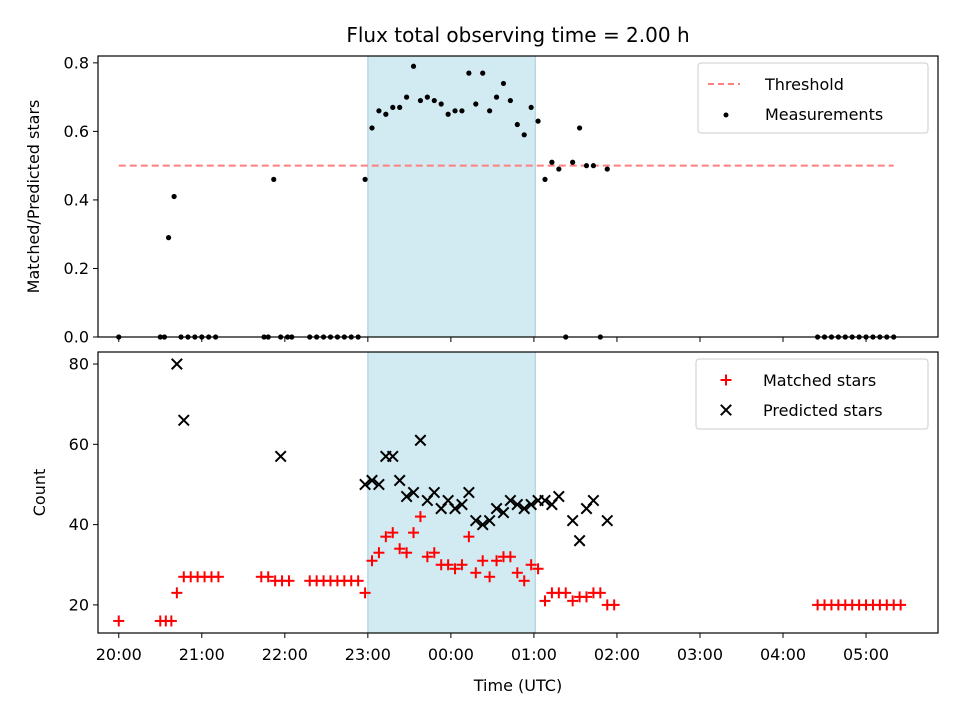 Image resolution: width=960 pixels, height=720 pixels. Describe the element at coordinates (866, 654) in the screenshot. I see `x-tick-label: 05:00` at that location.